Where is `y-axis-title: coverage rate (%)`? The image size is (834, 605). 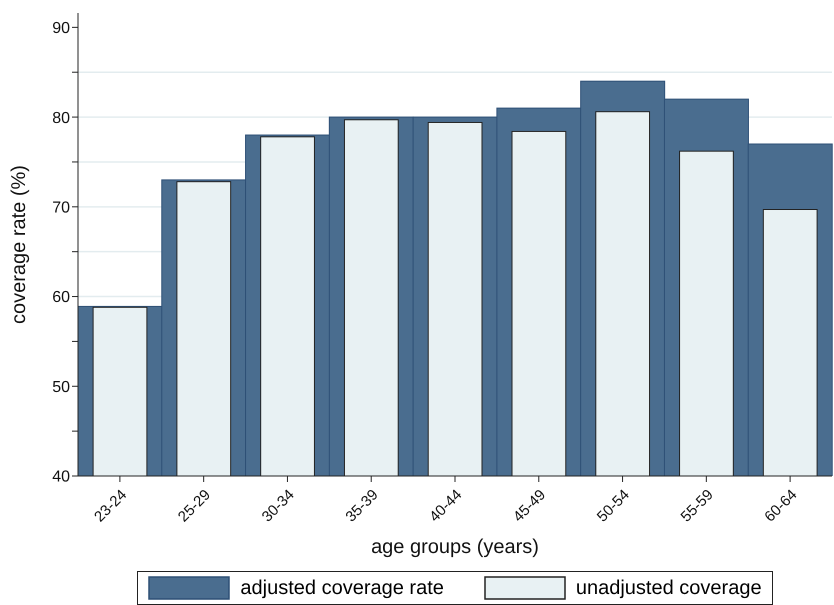 y-axis-title: coverage rate (%) is located at coordinates (19, 244).